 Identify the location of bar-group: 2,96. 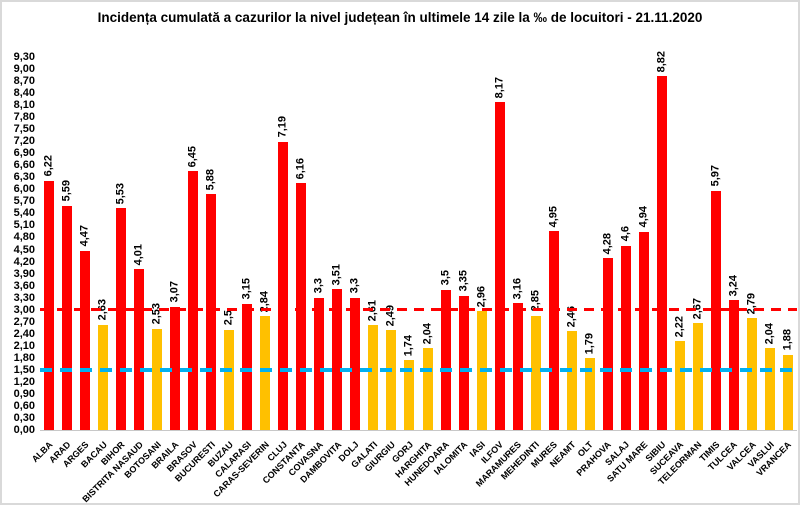
(482, 243).